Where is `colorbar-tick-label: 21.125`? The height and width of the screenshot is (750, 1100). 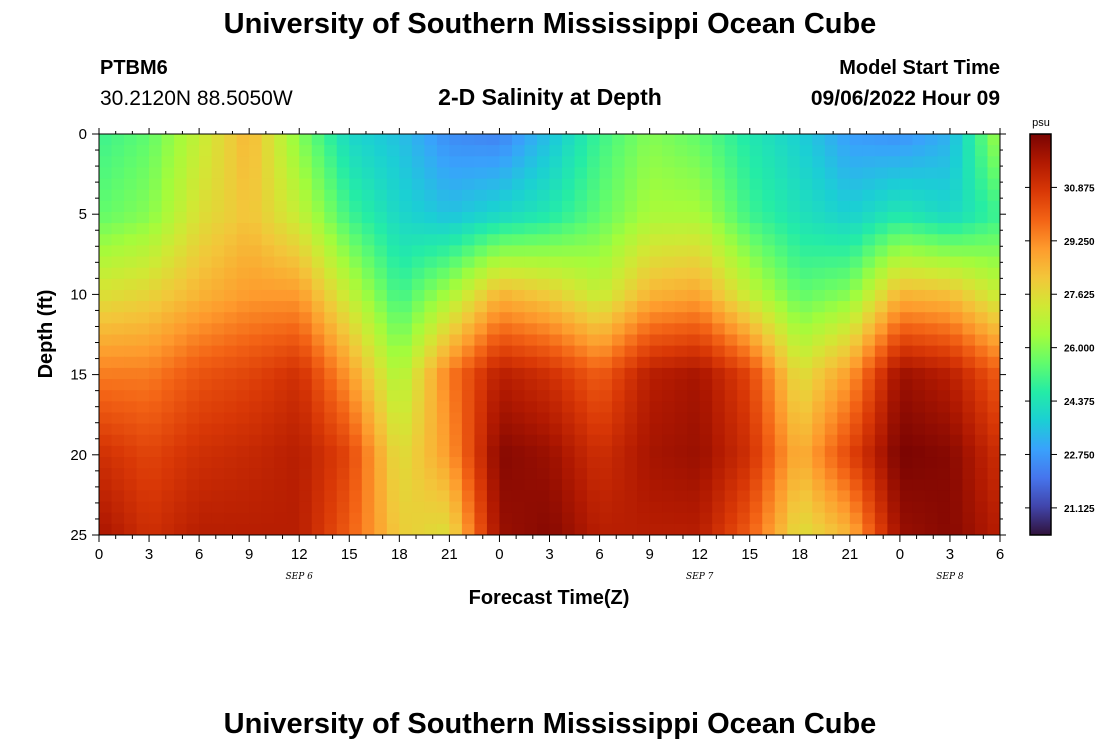
colorbar-tick-label: 21.125 is located at coordinates (1079, 509).